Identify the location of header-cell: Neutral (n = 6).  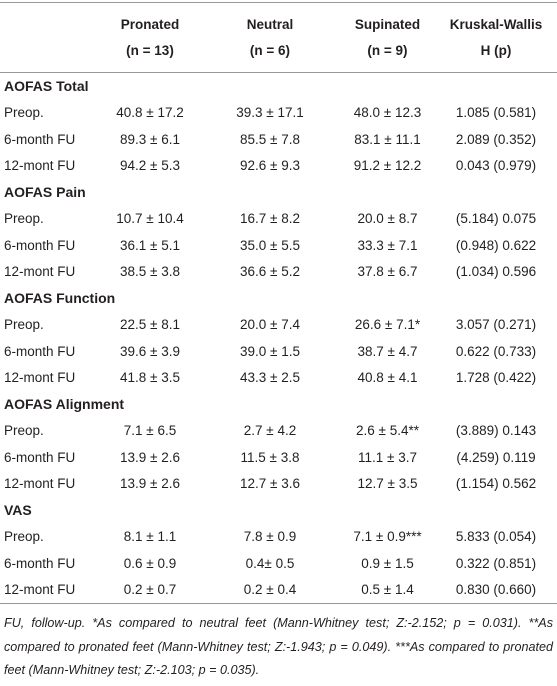
(270, 38).